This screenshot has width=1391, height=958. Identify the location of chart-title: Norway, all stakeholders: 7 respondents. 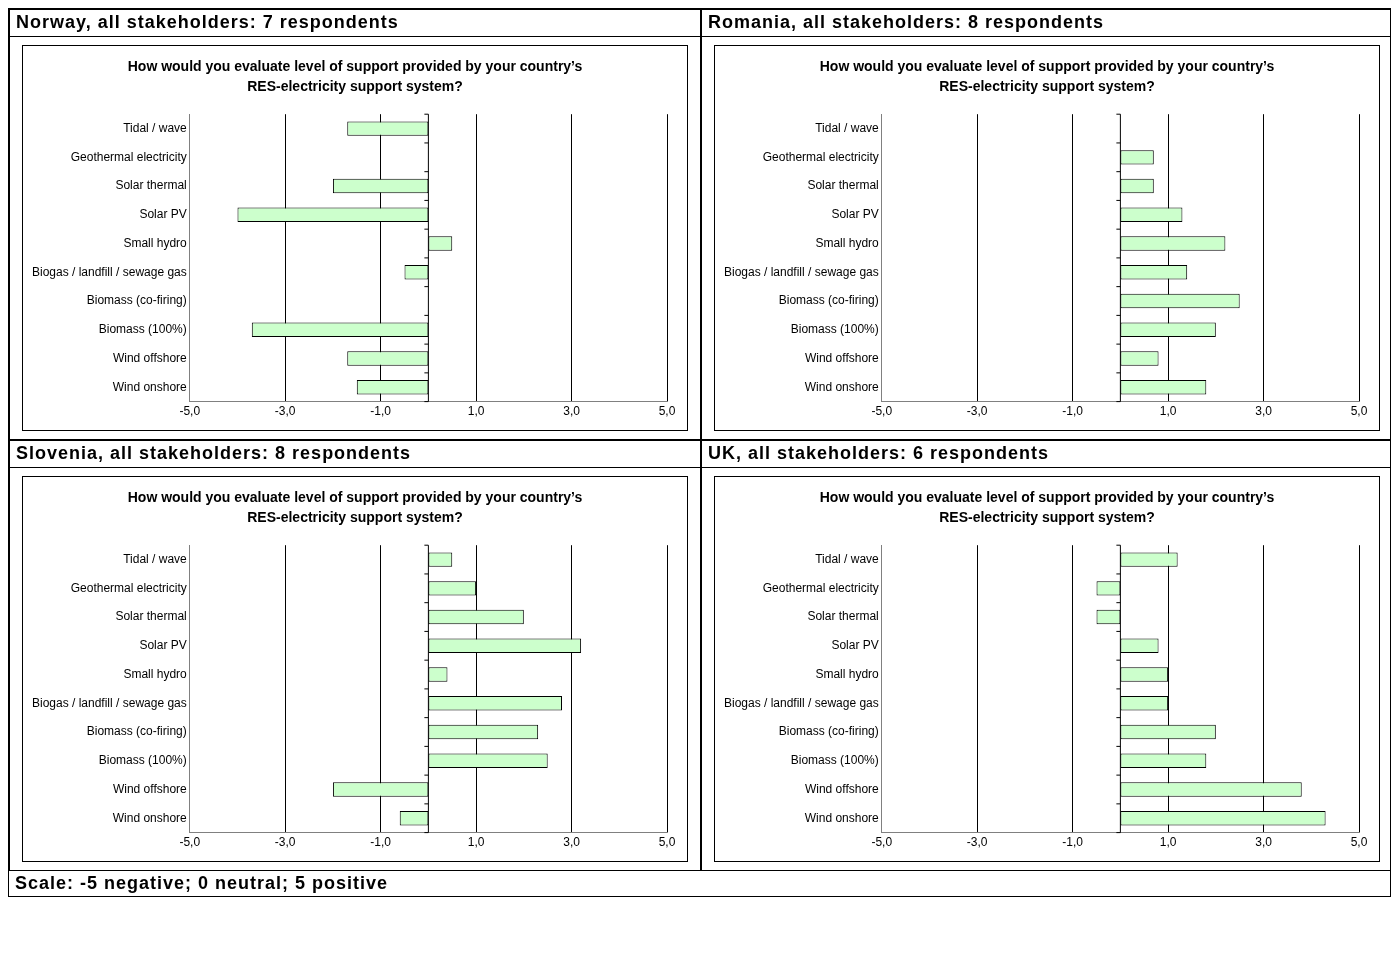
(355, 23).